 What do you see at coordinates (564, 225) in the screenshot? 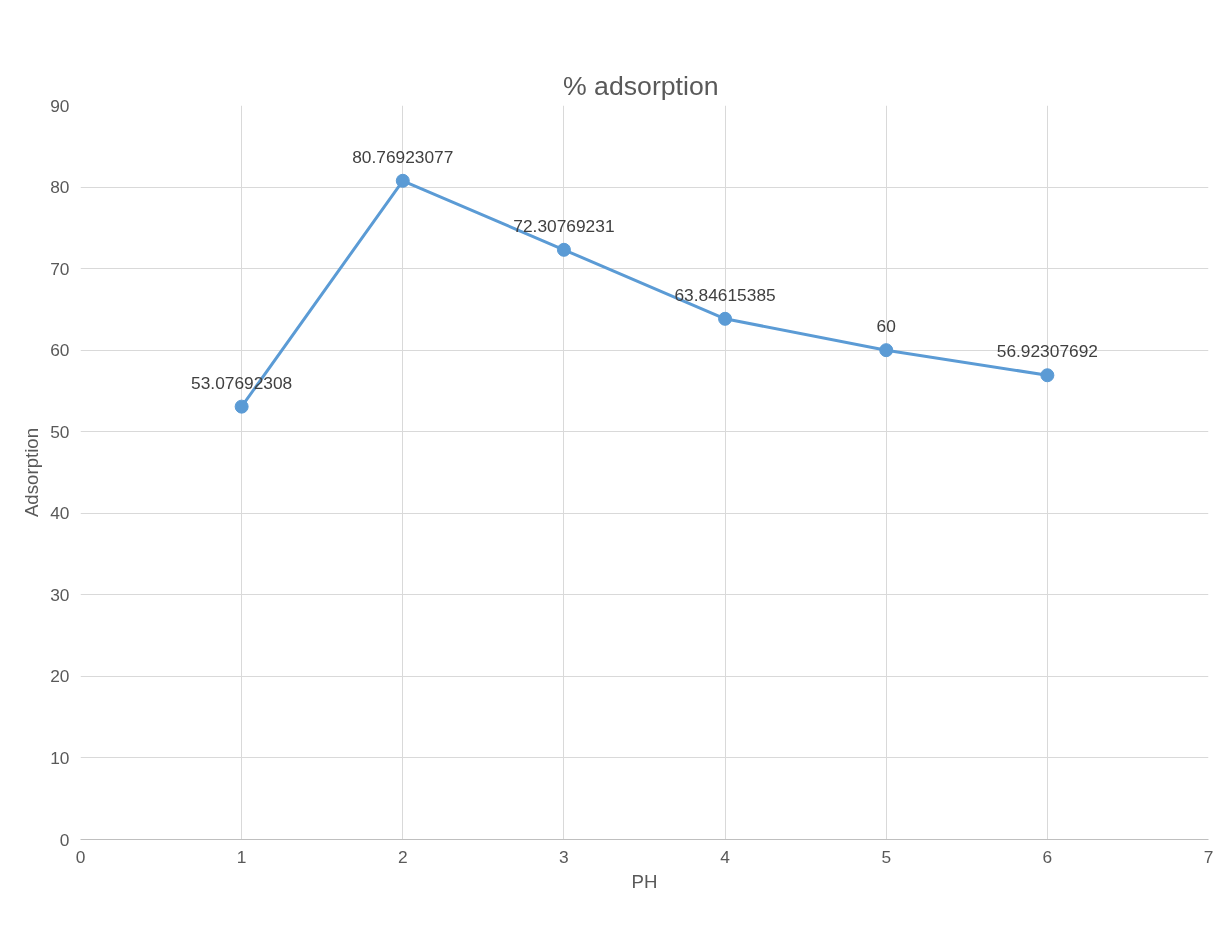
I see `data-label: 72.30769231` at bounding box center [564, 225].